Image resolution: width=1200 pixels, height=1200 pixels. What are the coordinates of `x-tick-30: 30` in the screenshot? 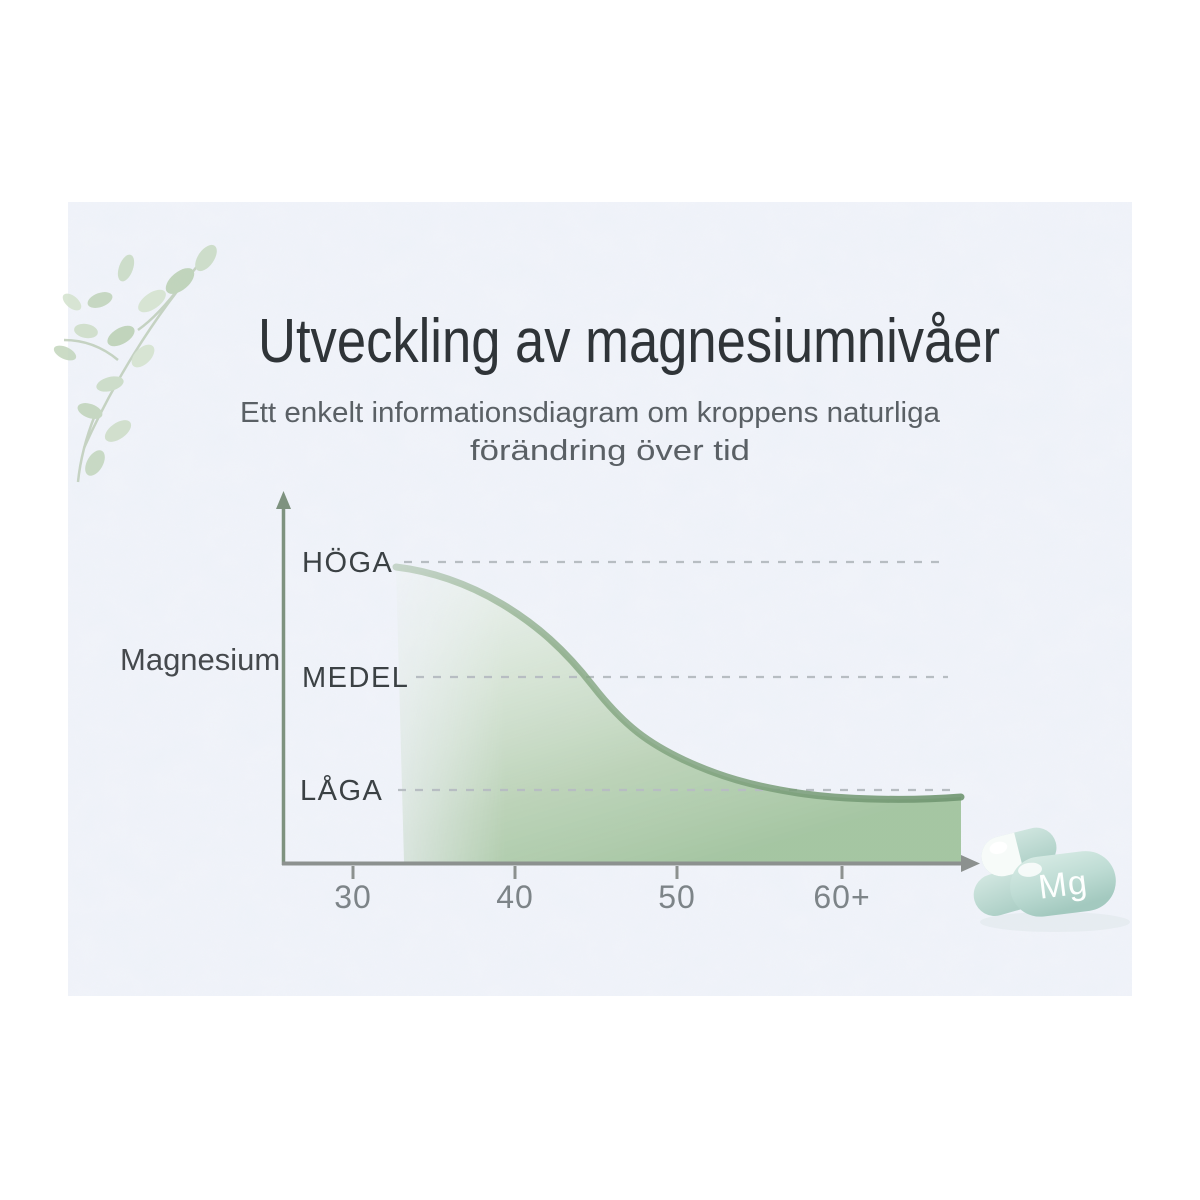 It's located at (353, 897).